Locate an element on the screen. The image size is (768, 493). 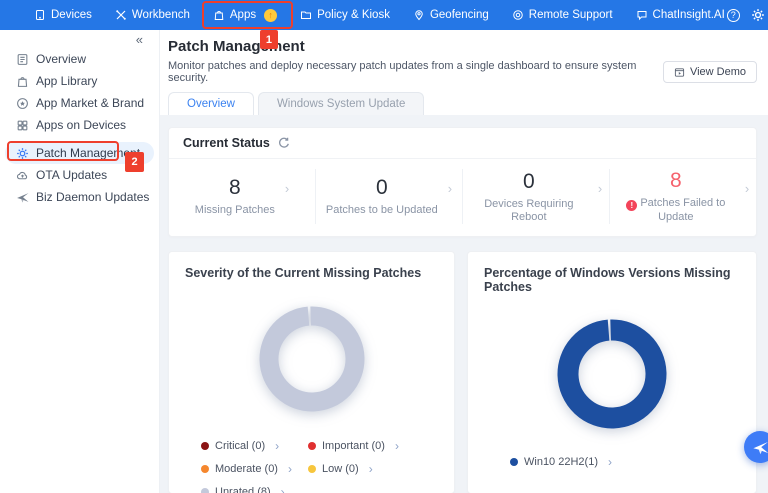
sidebar-item-label: App Market & Brand is located at coordinates (90, 103).